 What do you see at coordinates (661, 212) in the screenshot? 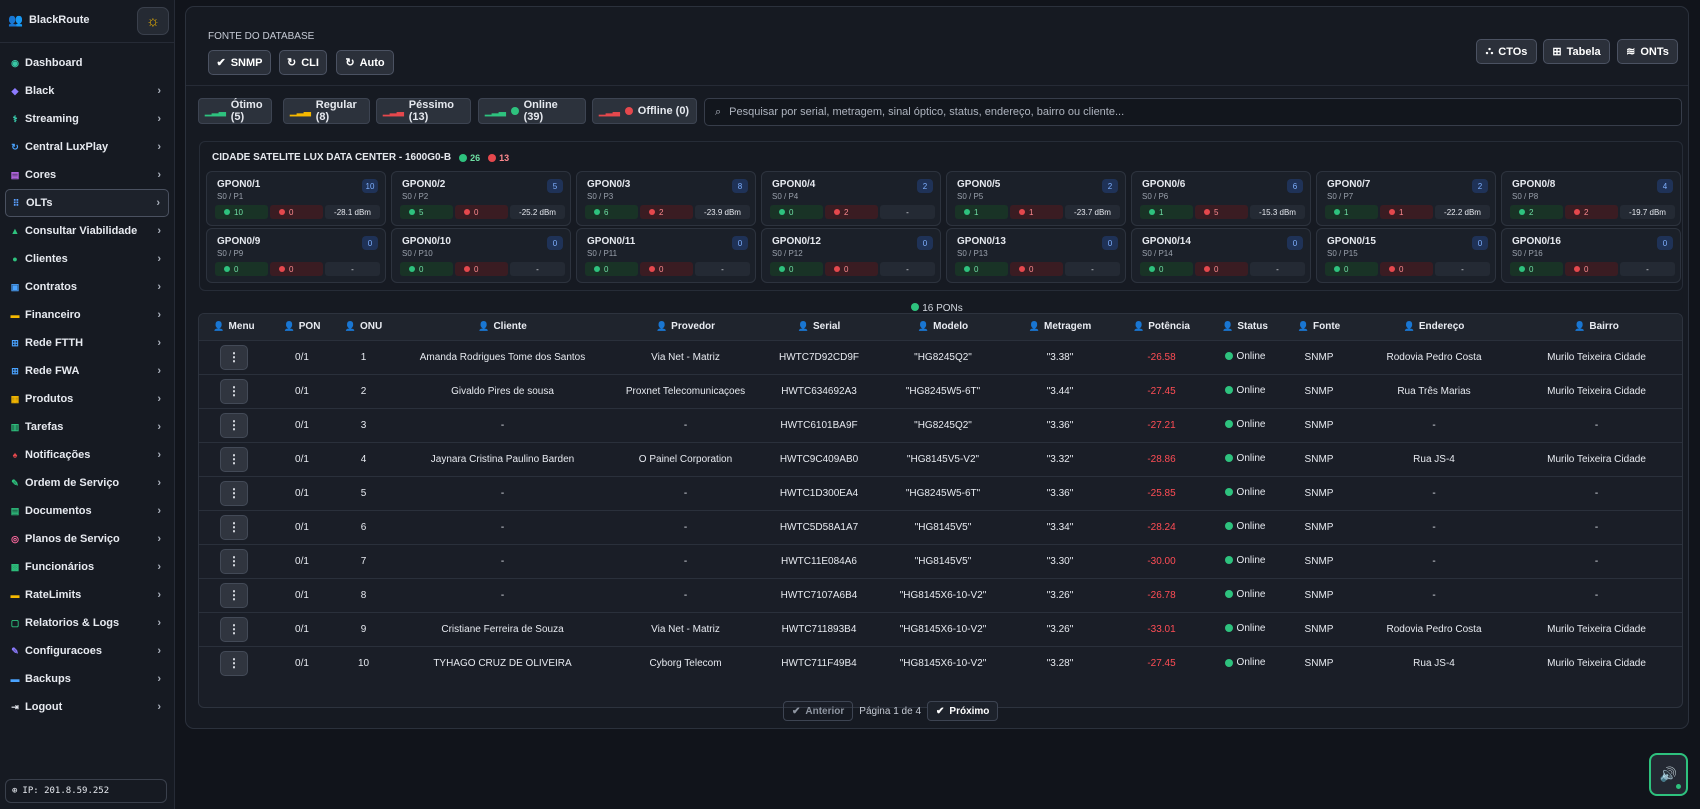
I see `pon-offline-value: 2` at bounding box center [661, 212].